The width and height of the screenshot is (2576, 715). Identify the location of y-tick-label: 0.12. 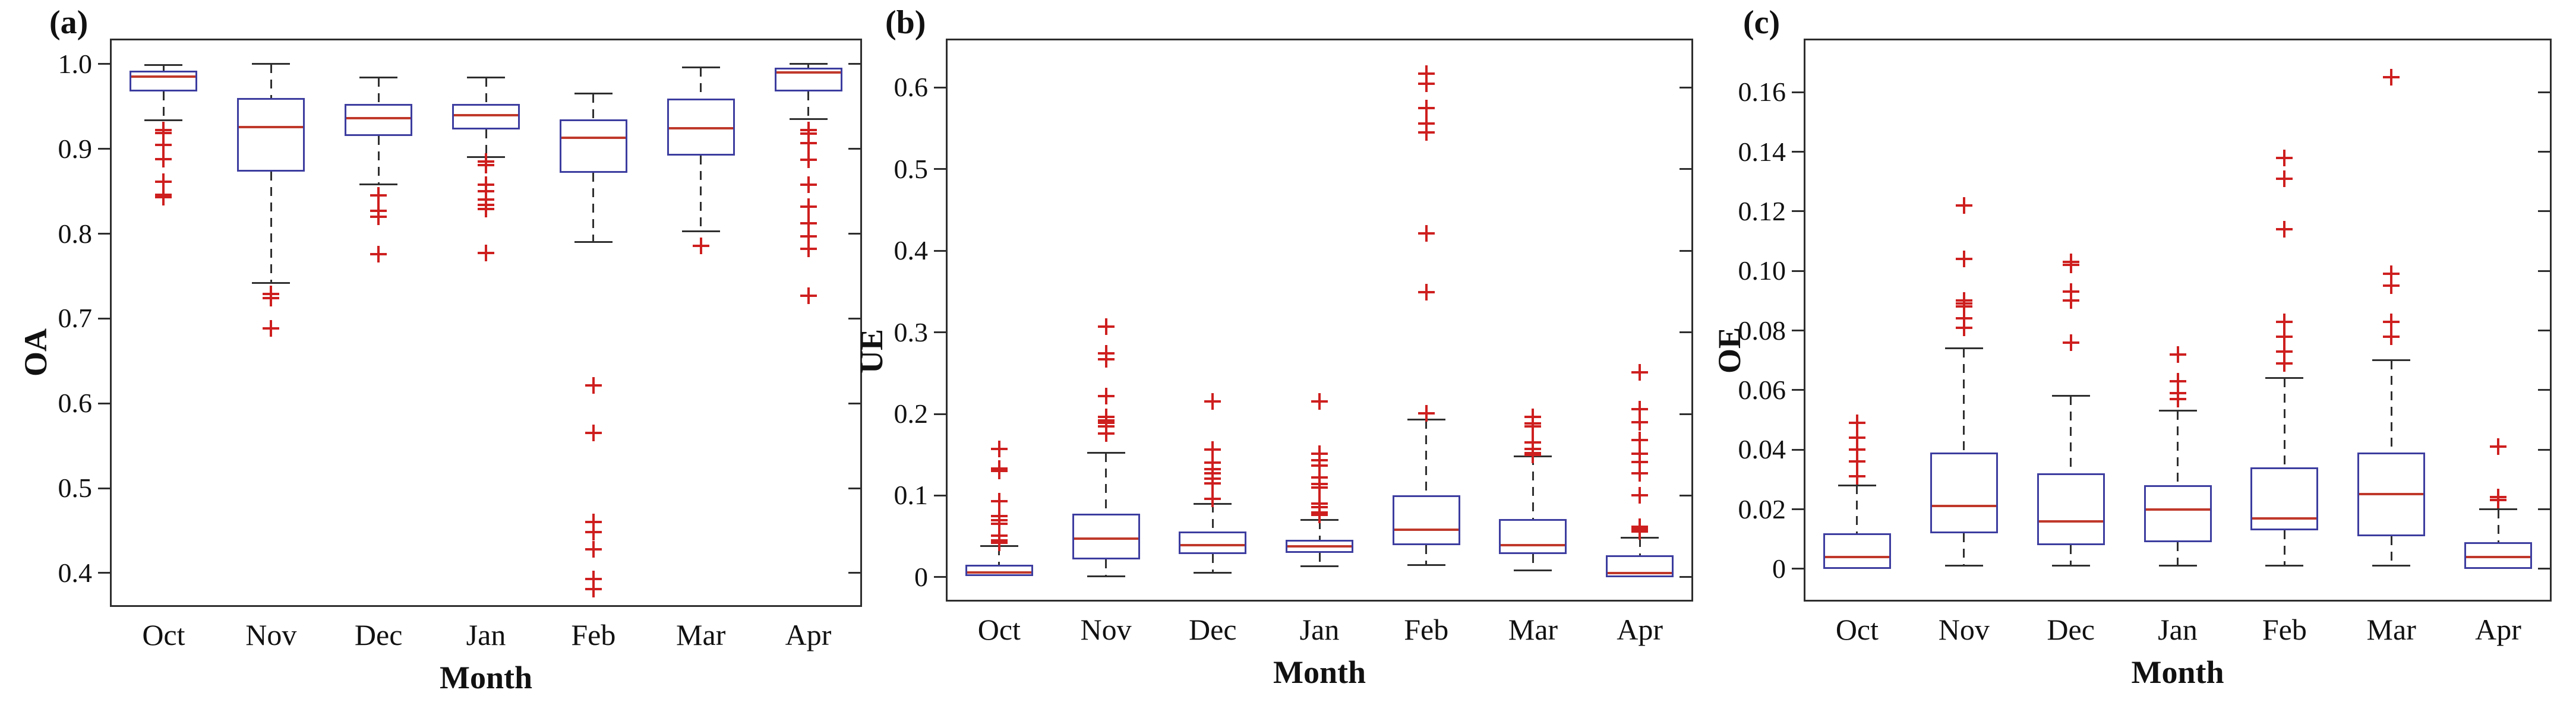
(1762, 210).